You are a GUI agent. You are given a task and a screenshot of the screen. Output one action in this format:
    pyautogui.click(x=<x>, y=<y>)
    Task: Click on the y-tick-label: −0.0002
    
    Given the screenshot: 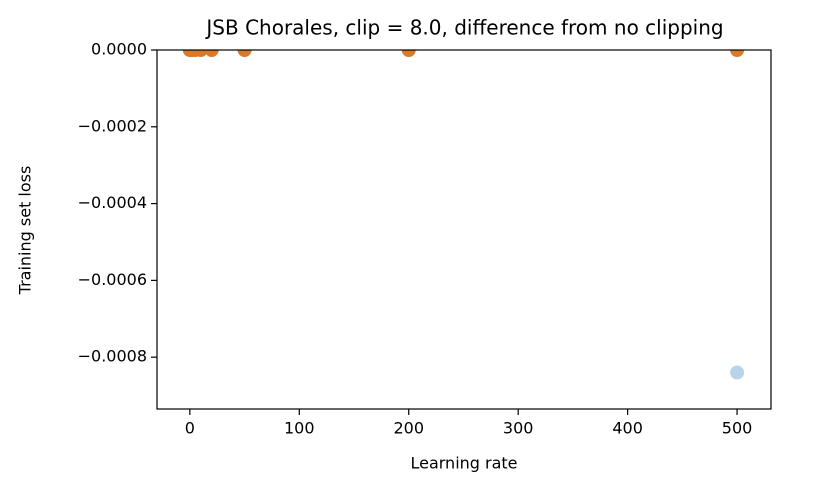 What is the action you would take?
    pyautogui.click(x=112, y=125)
    